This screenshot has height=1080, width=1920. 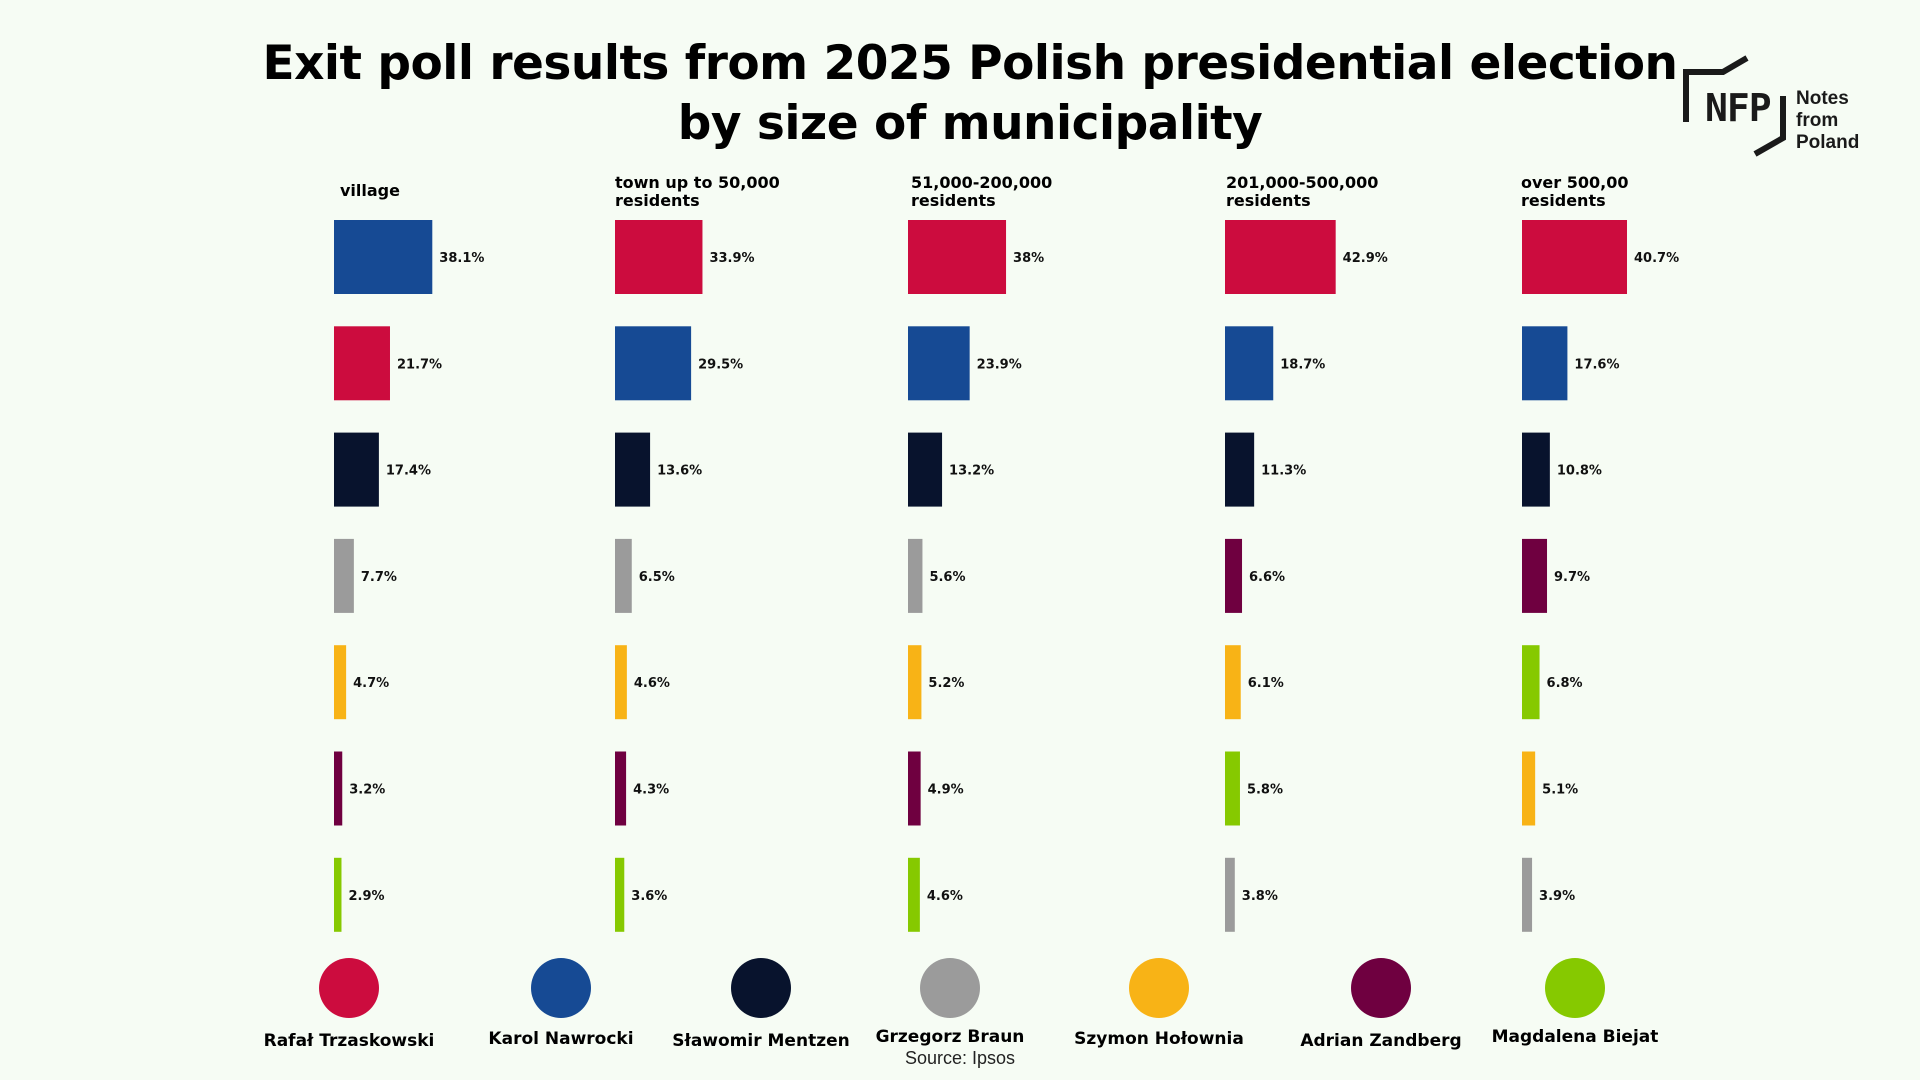 I want to click on bar-value-label: 4.7%, so click(x=371, y=683).